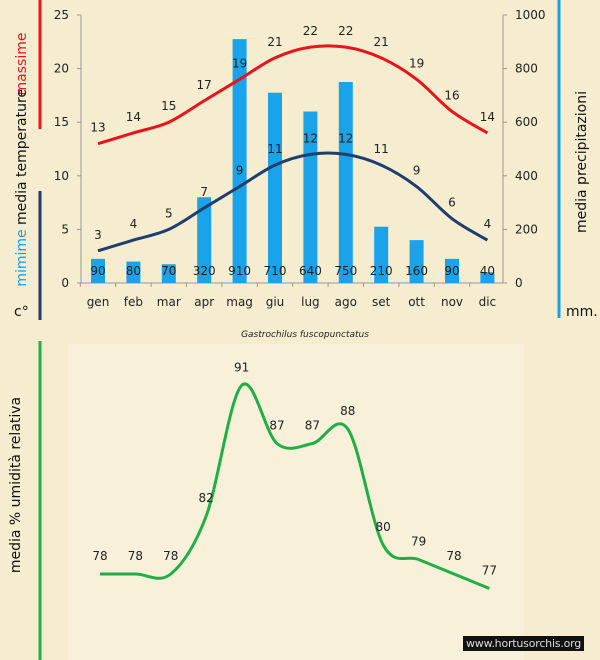  Describe the element at coordinates (98, 302) in the screenshot. I see `month-label: gen` at that location.